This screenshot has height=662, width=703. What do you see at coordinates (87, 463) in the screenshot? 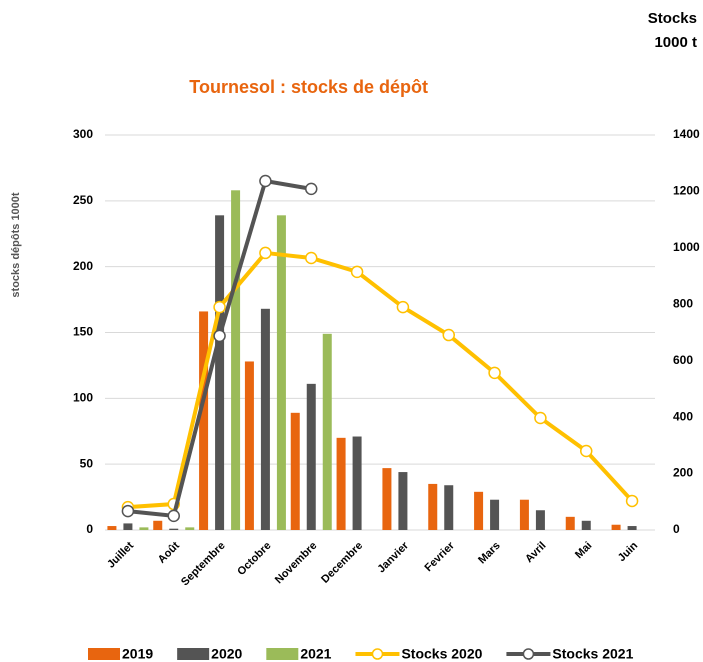
I see `y-tick-label: 50` at bounding box center [87, 463].